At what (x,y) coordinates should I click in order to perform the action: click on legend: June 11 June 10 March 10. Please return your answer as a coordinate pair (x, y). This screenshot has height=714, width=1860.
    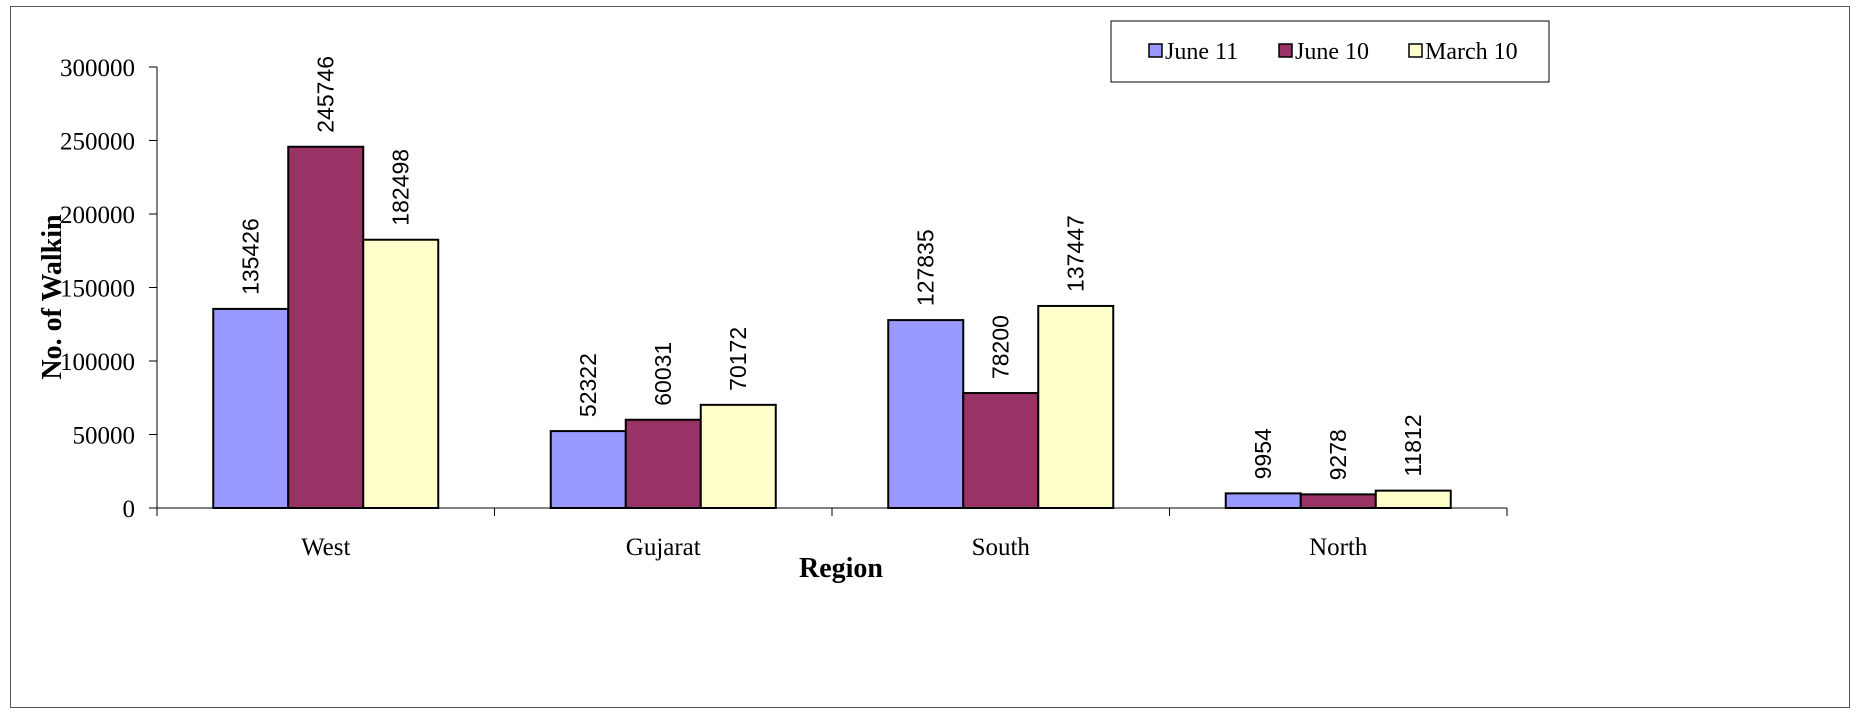
    Looking at the image, I should click on (1330, 51).